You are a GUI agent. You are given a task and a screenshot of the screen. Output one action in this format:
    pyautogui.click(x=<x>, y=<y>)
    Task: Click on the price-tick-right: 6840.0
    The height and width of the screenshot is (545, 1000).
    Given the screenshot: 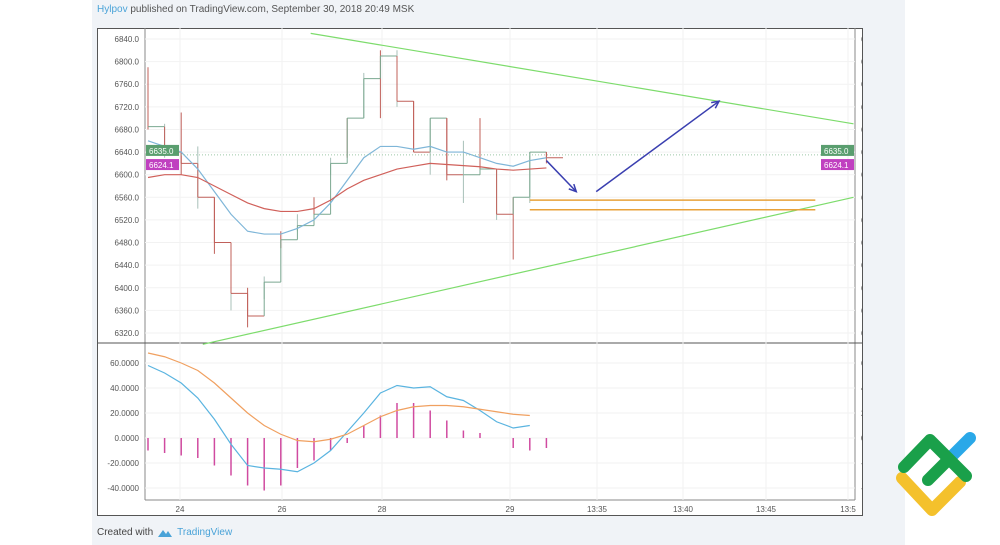 What is the action you would take?
    pyautogui.click(x=862, y=39)
    